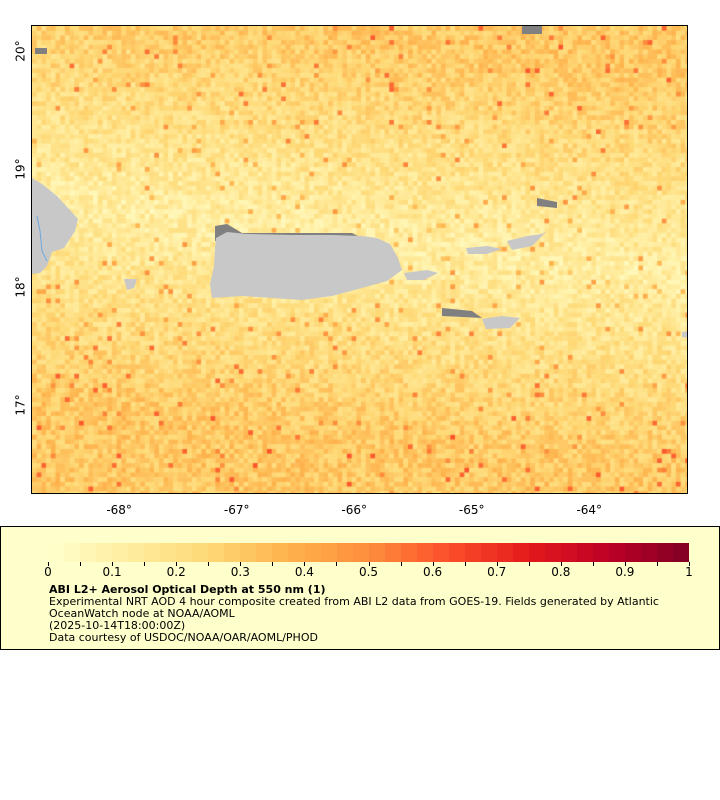 This screenshot has height=800, width=720. I want to click on river, so click(42, 238).